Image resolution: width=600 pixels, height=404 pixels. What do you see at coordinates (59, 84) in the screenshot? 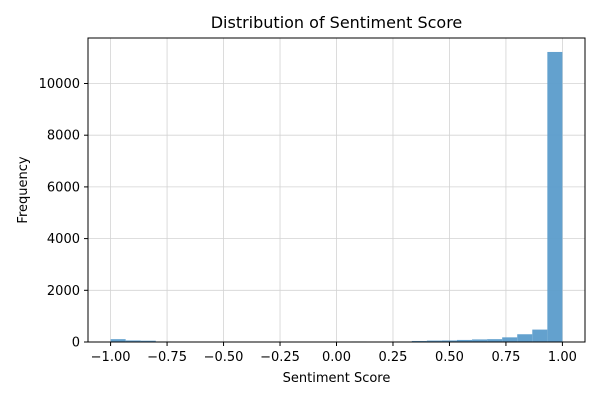
I see `y-tick-label: 10000` at bounding box center [59, 84].